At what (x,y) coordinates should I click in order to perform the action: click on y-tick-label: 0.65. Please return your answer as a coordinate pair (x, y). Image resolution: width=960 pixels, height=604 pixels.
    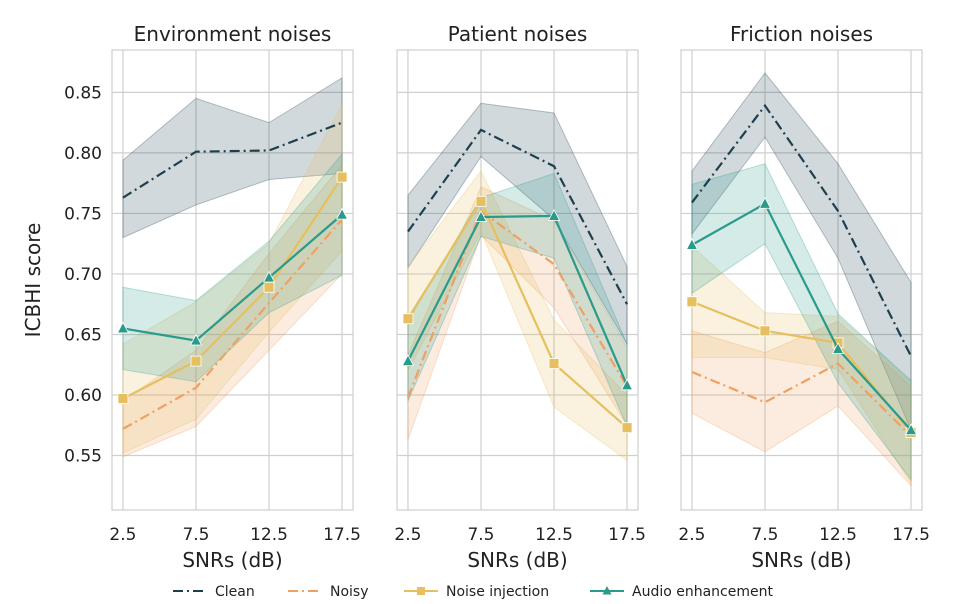
    Looking at the image, I should click on (83, 335).